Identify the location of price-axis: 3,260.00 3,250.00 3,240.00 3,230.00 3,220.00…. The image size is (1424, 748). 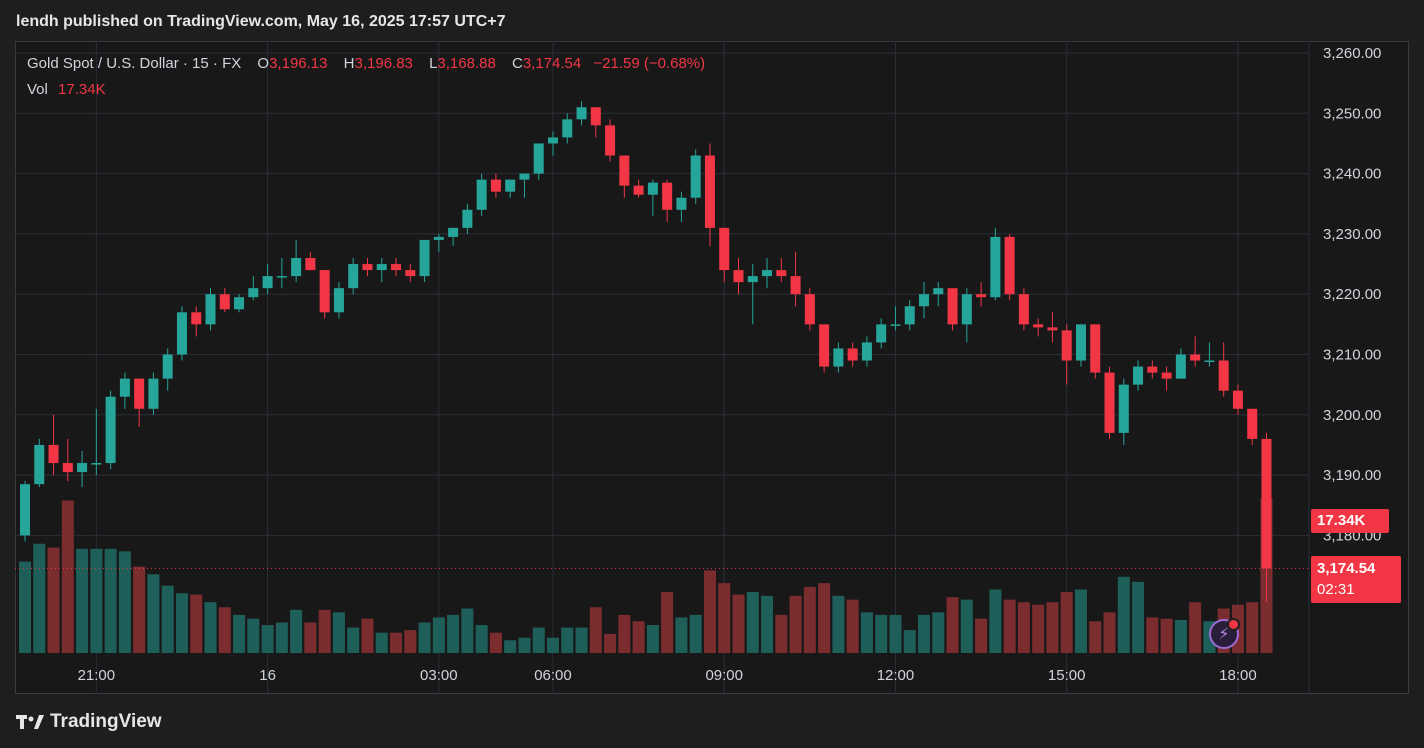
(1352, 294).